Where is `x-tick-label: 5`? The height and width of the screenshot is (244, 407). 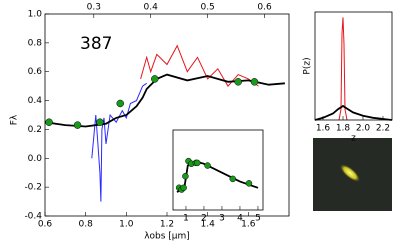 x-tick-label: 5 is located at coordinates (258, 219).